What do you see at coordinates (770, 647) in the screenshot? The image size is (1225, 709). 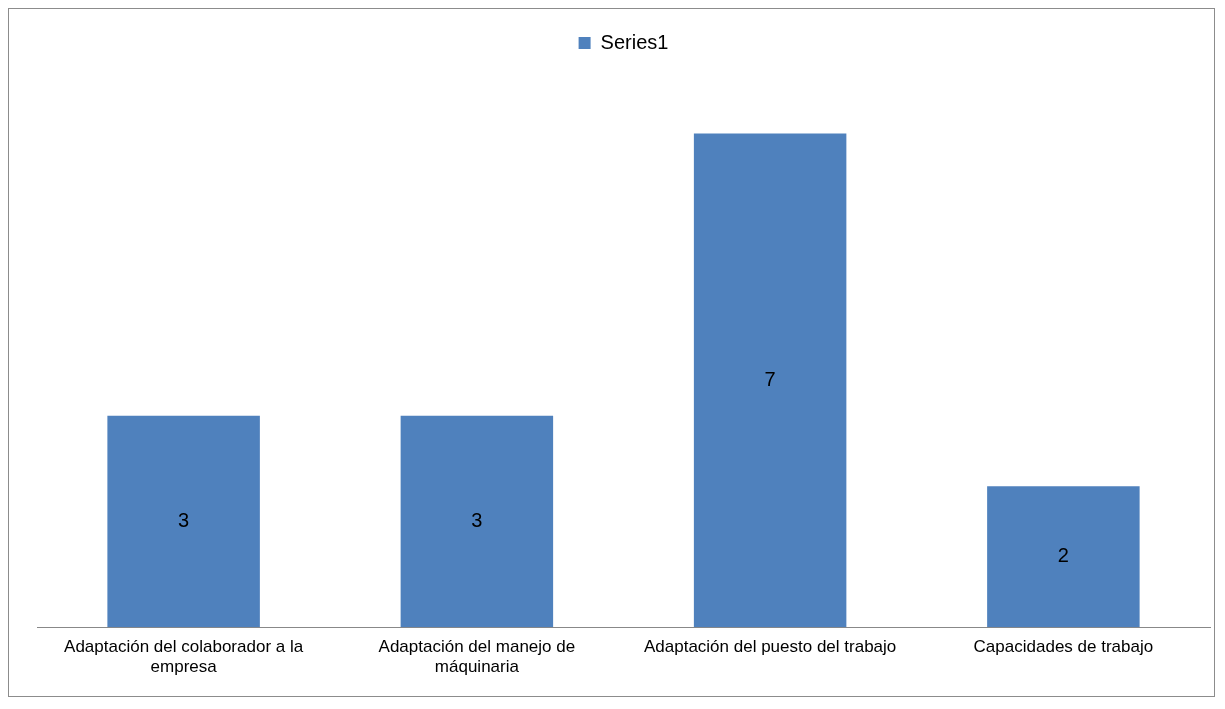 I see `x-tick-label: Adaptación del puesto del trabajo` at bounding box center [770, 647].